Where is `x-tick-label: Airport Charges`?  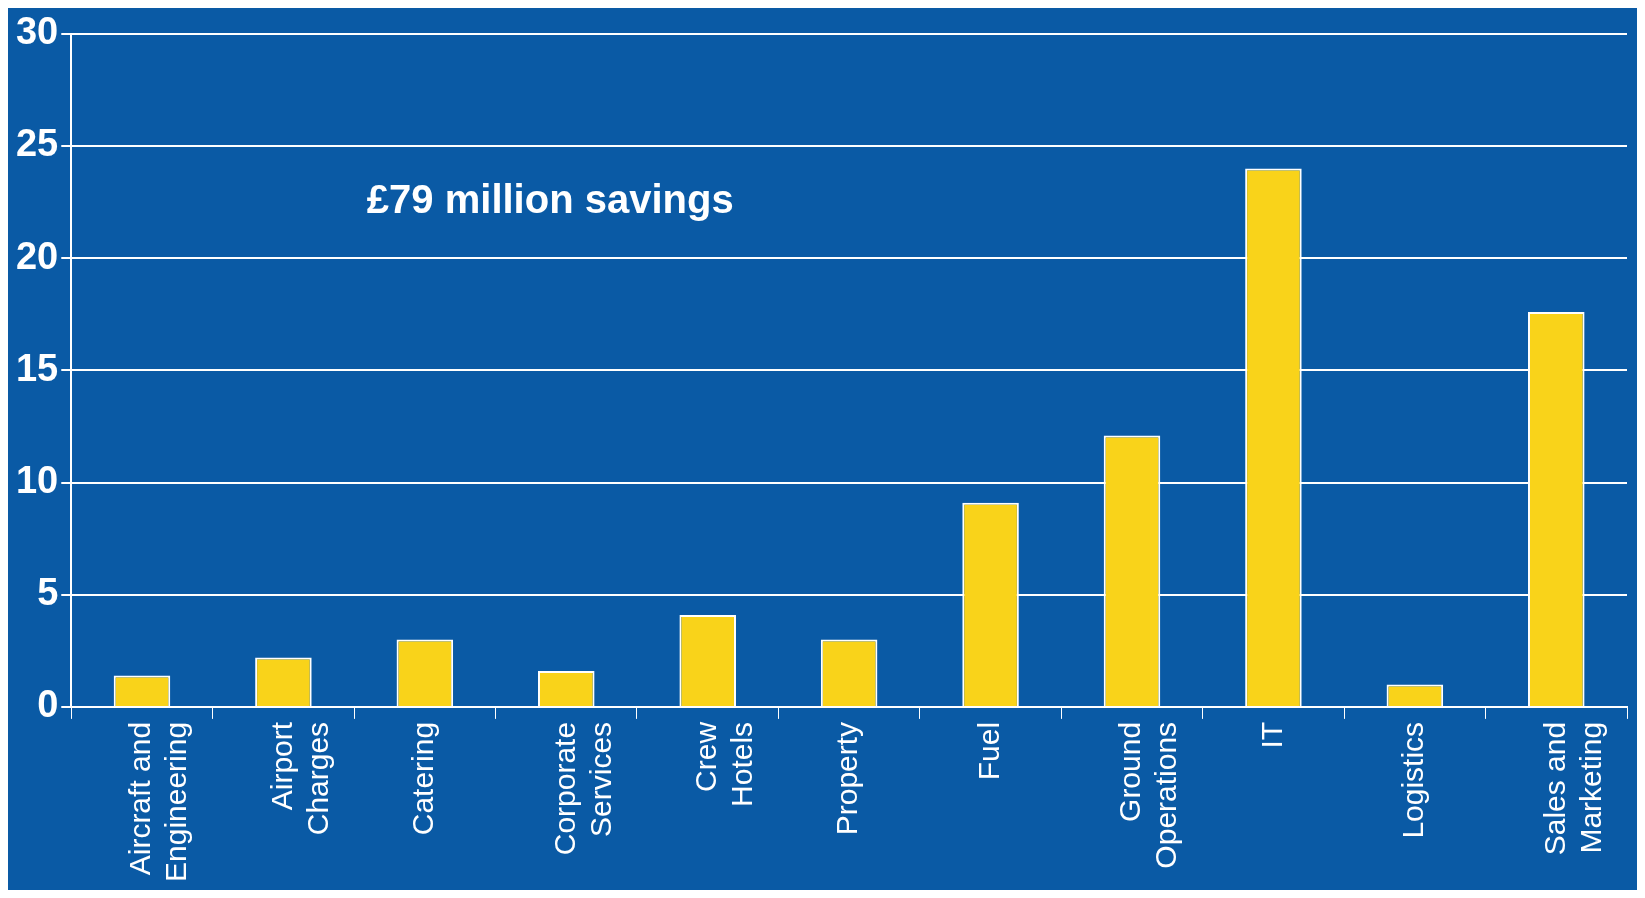 x-tick-label: Airport Charges is located at coordinates (299, 778).